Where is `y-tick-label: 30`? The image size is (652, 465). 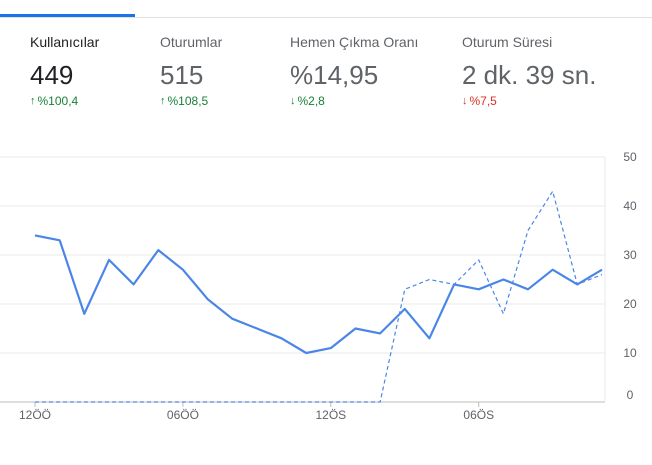 y-tick-label: 30 is located at coordinates (630, 255).